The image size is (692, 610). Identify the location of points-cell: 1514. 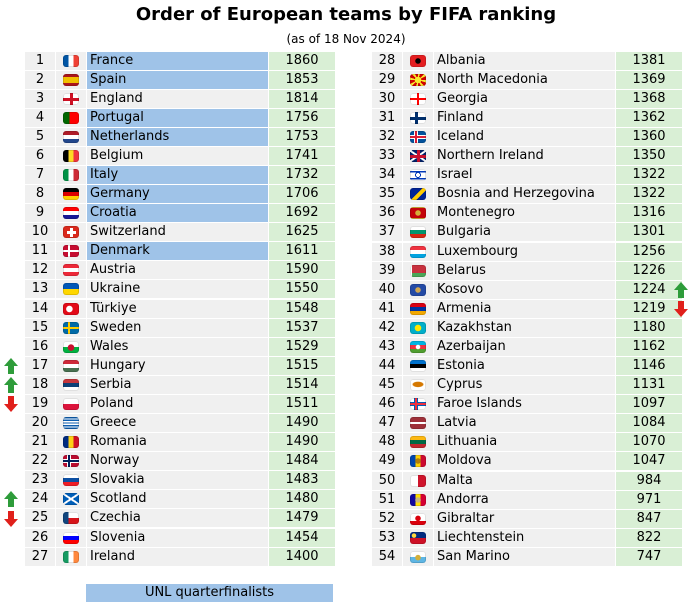
(302, 385).